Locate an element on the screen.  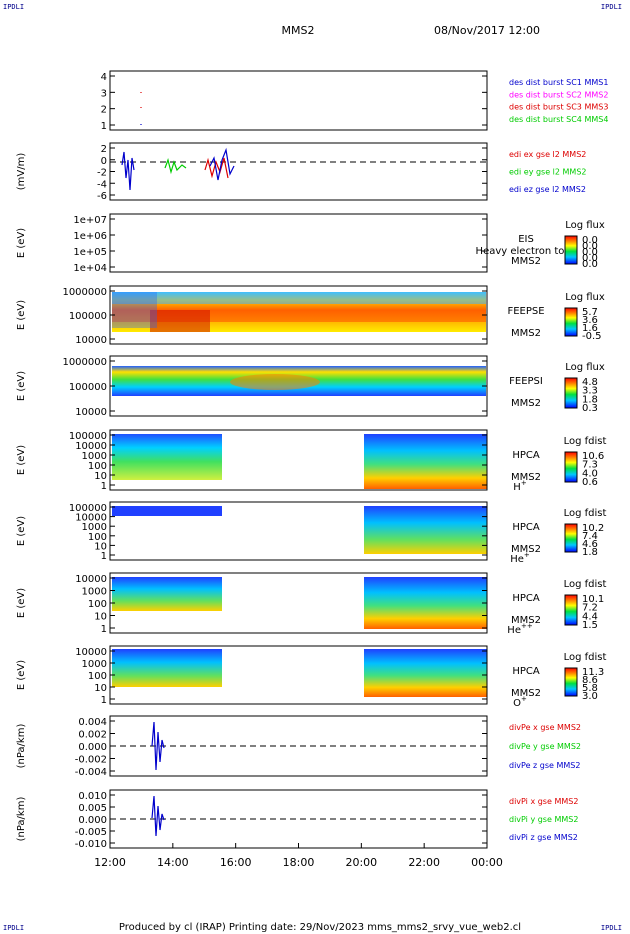
species-label: He+ is located at coordinates (520, 558).